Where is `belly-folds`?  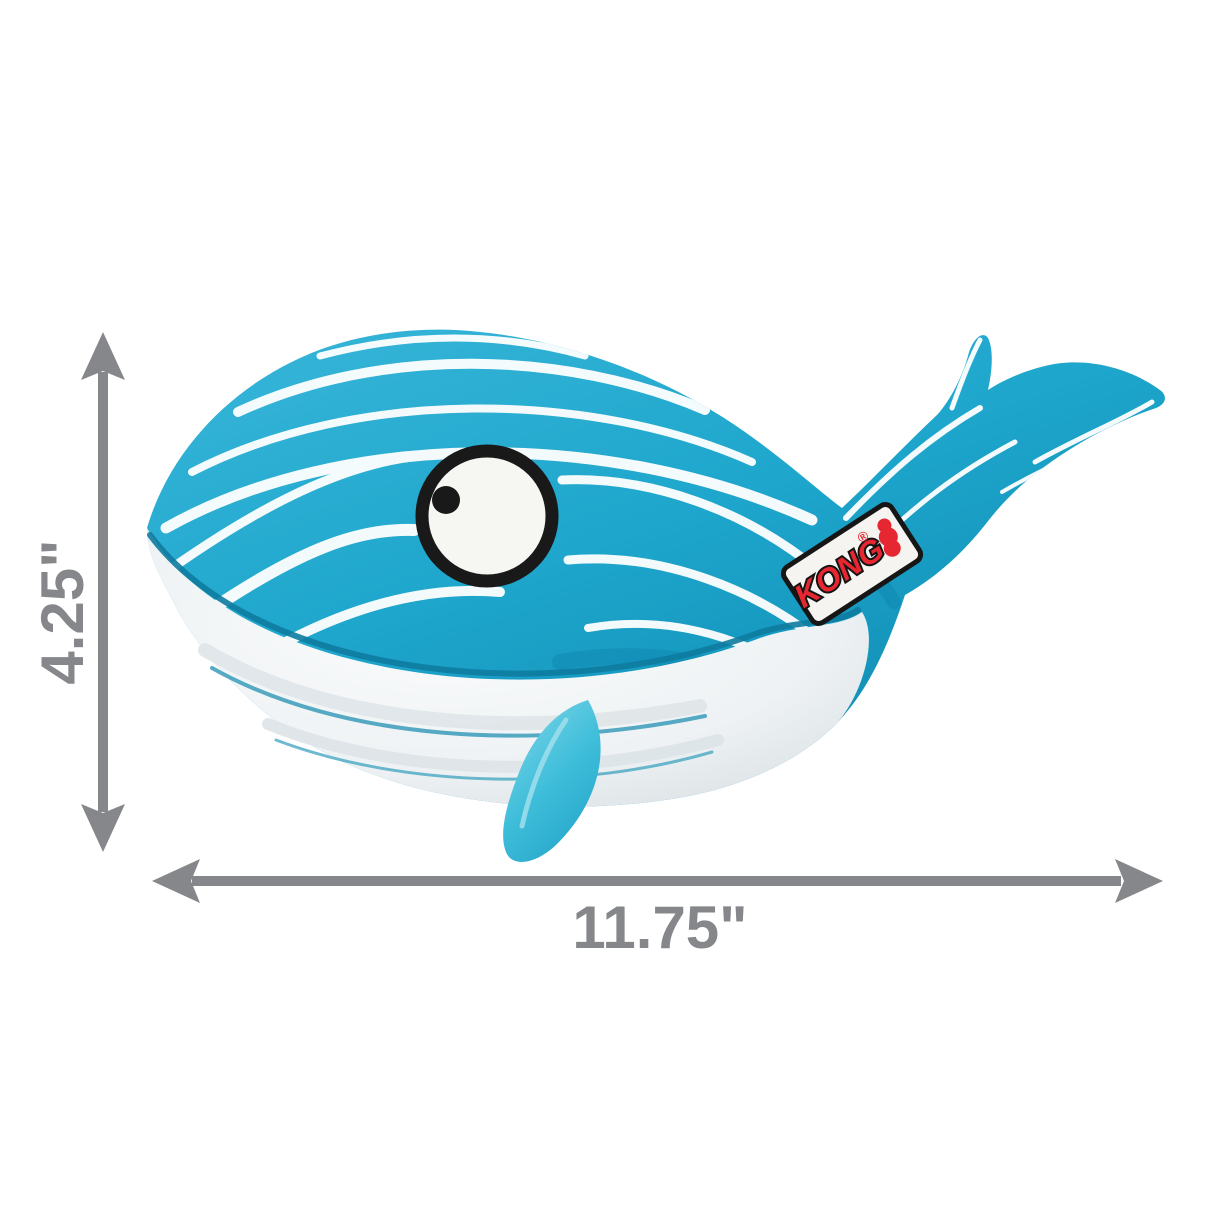
belly-folds is located at coordinates (504, 656).